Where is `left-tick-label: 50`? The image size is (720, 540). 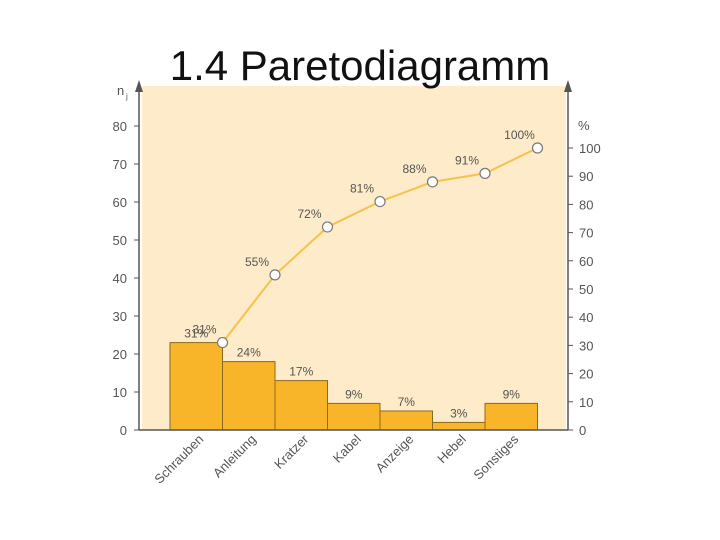
left-tick-label: 50 is located at coordinates (120, 240).